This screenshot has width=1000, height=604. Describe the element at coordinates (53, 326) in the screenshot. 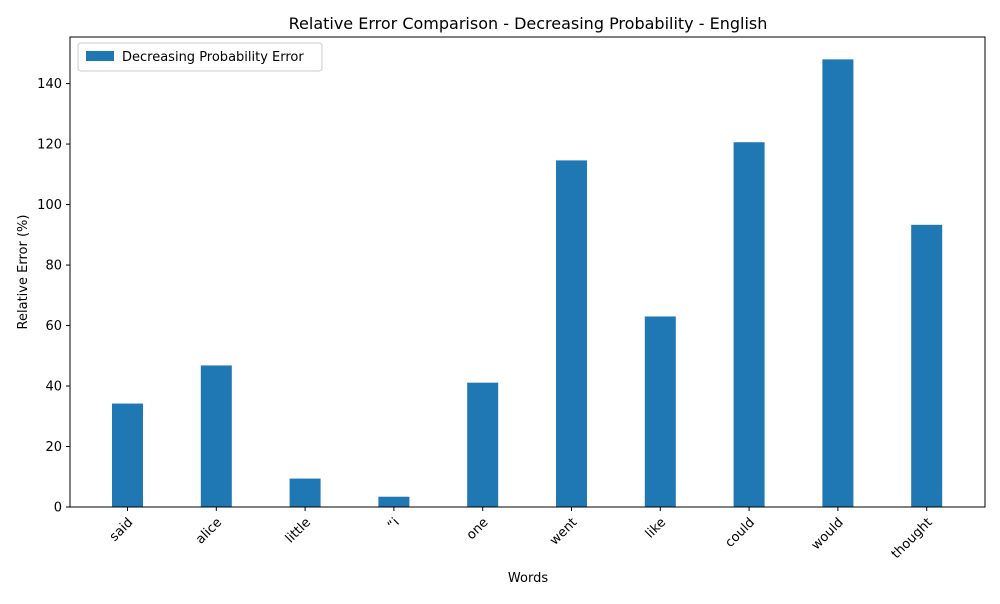

I see `y-tick-label: 60` at that location.